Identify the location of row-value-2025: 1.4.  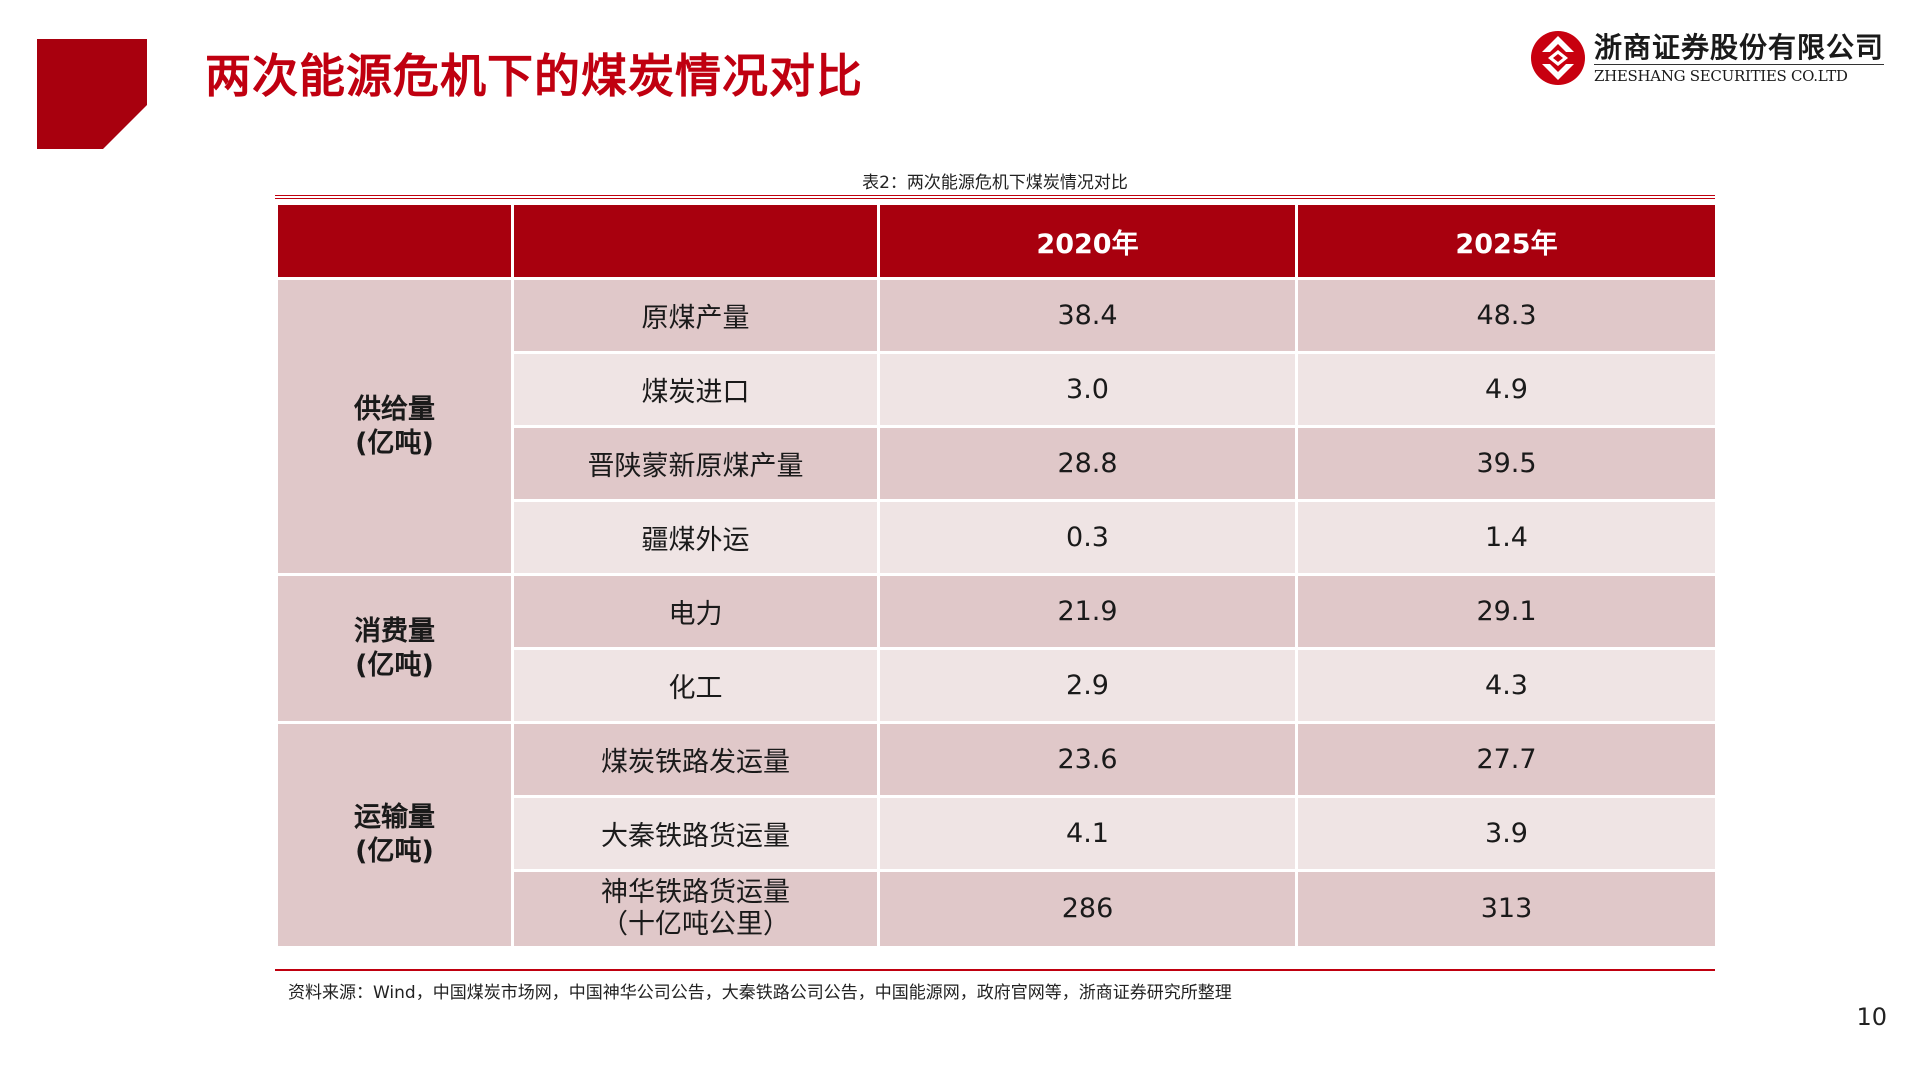
(1506, 537).